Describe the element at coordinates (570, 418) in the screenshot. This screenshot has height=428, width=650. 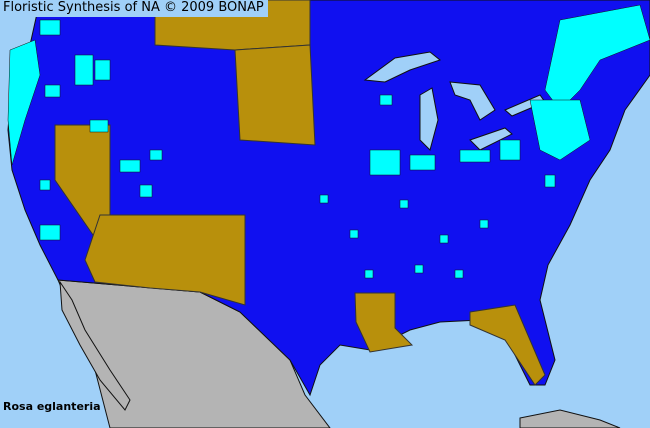
I see `cuba` at that location.